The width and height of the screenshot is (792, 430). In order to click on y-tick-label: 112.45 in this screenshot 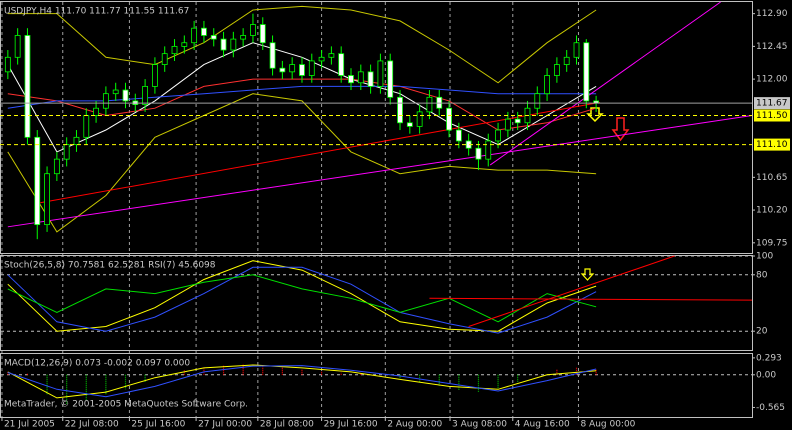, I will do `click(772, 47)`.